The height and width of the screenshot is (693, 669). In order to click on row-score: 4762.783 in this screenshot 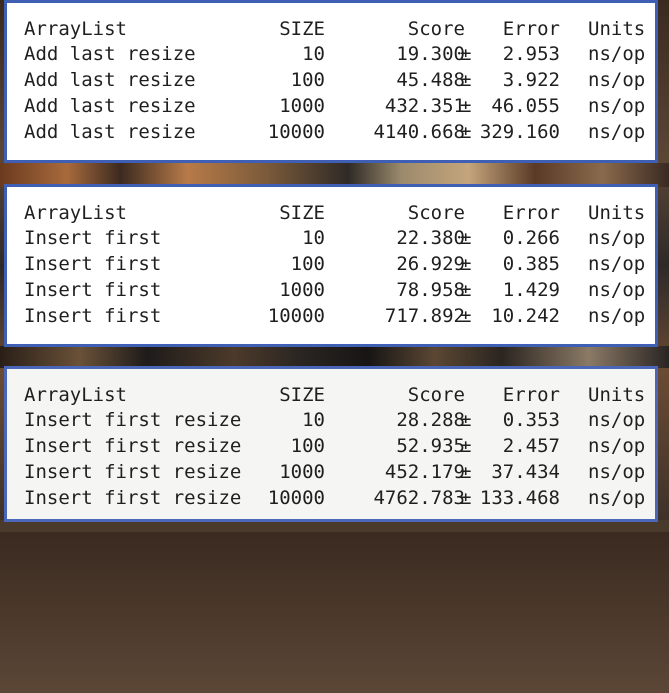, I will do `click(419, 498)`.